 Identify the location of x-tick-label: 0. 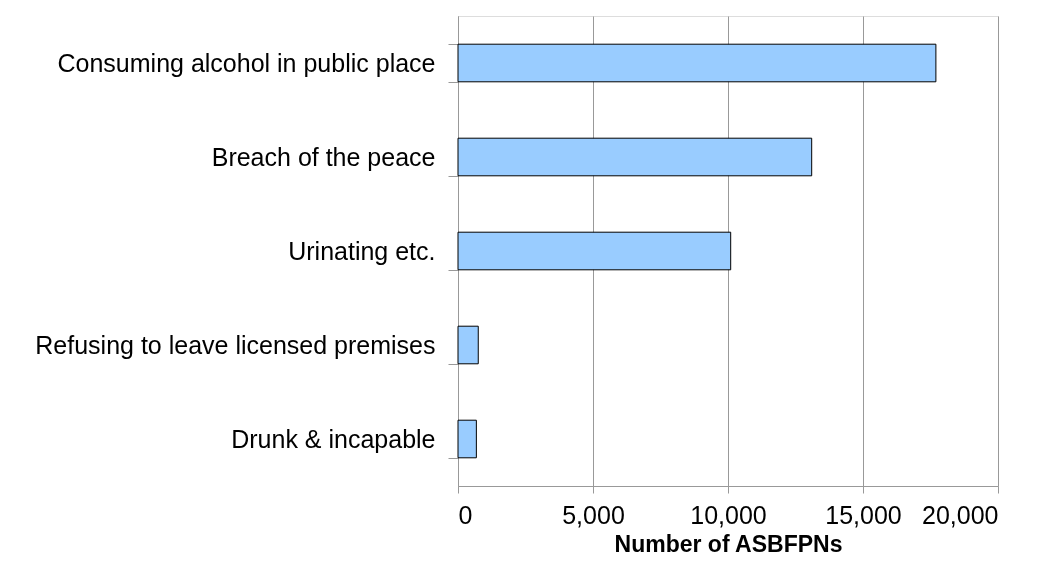
(465, 514).